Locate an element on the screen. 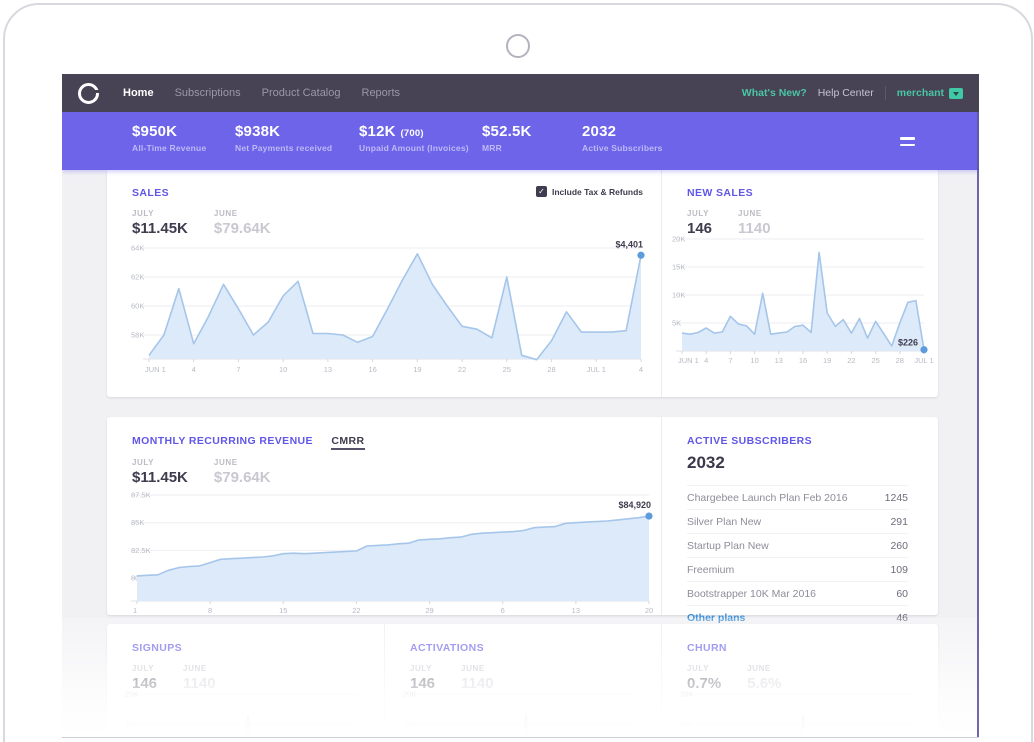  new-sales-july-label: JULY is located at coordinates (698, 213).